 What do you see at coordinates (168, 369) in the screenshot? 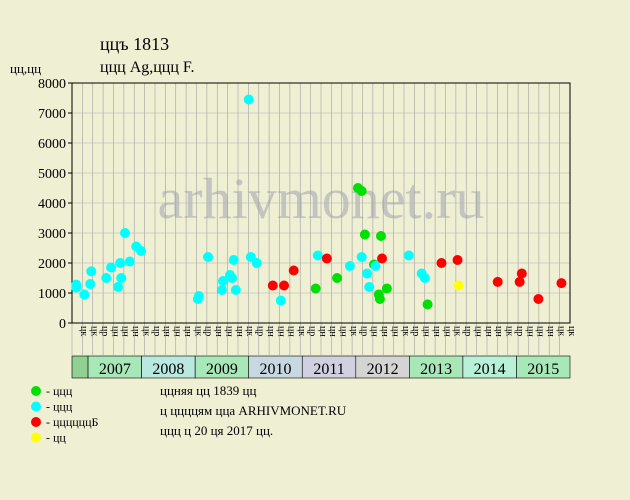
I see `year-label: 2008` at bounding box center [168, 369].